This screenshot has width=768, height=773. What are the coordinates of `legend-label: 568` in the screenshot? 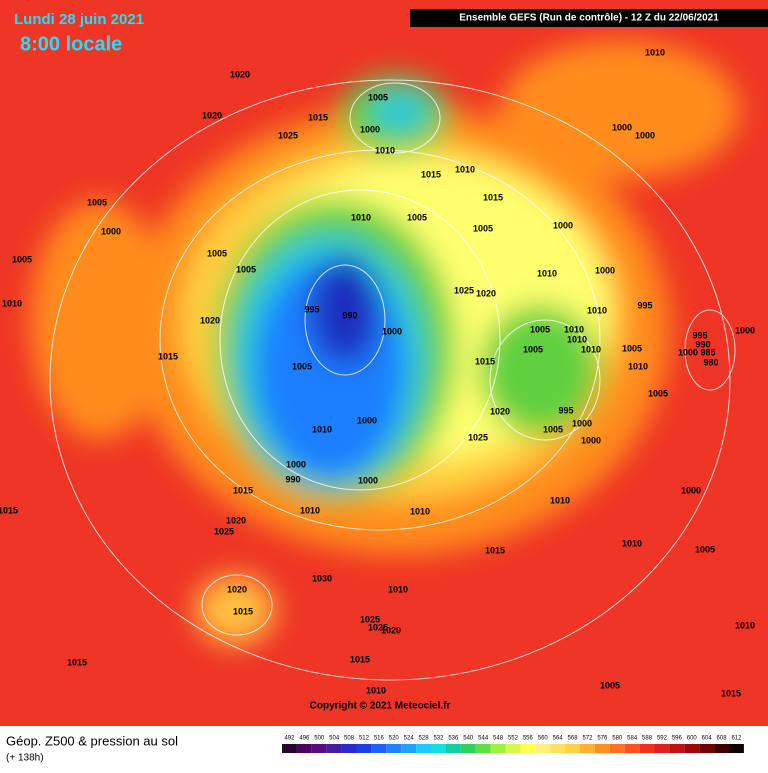 It's located at (573, 739).